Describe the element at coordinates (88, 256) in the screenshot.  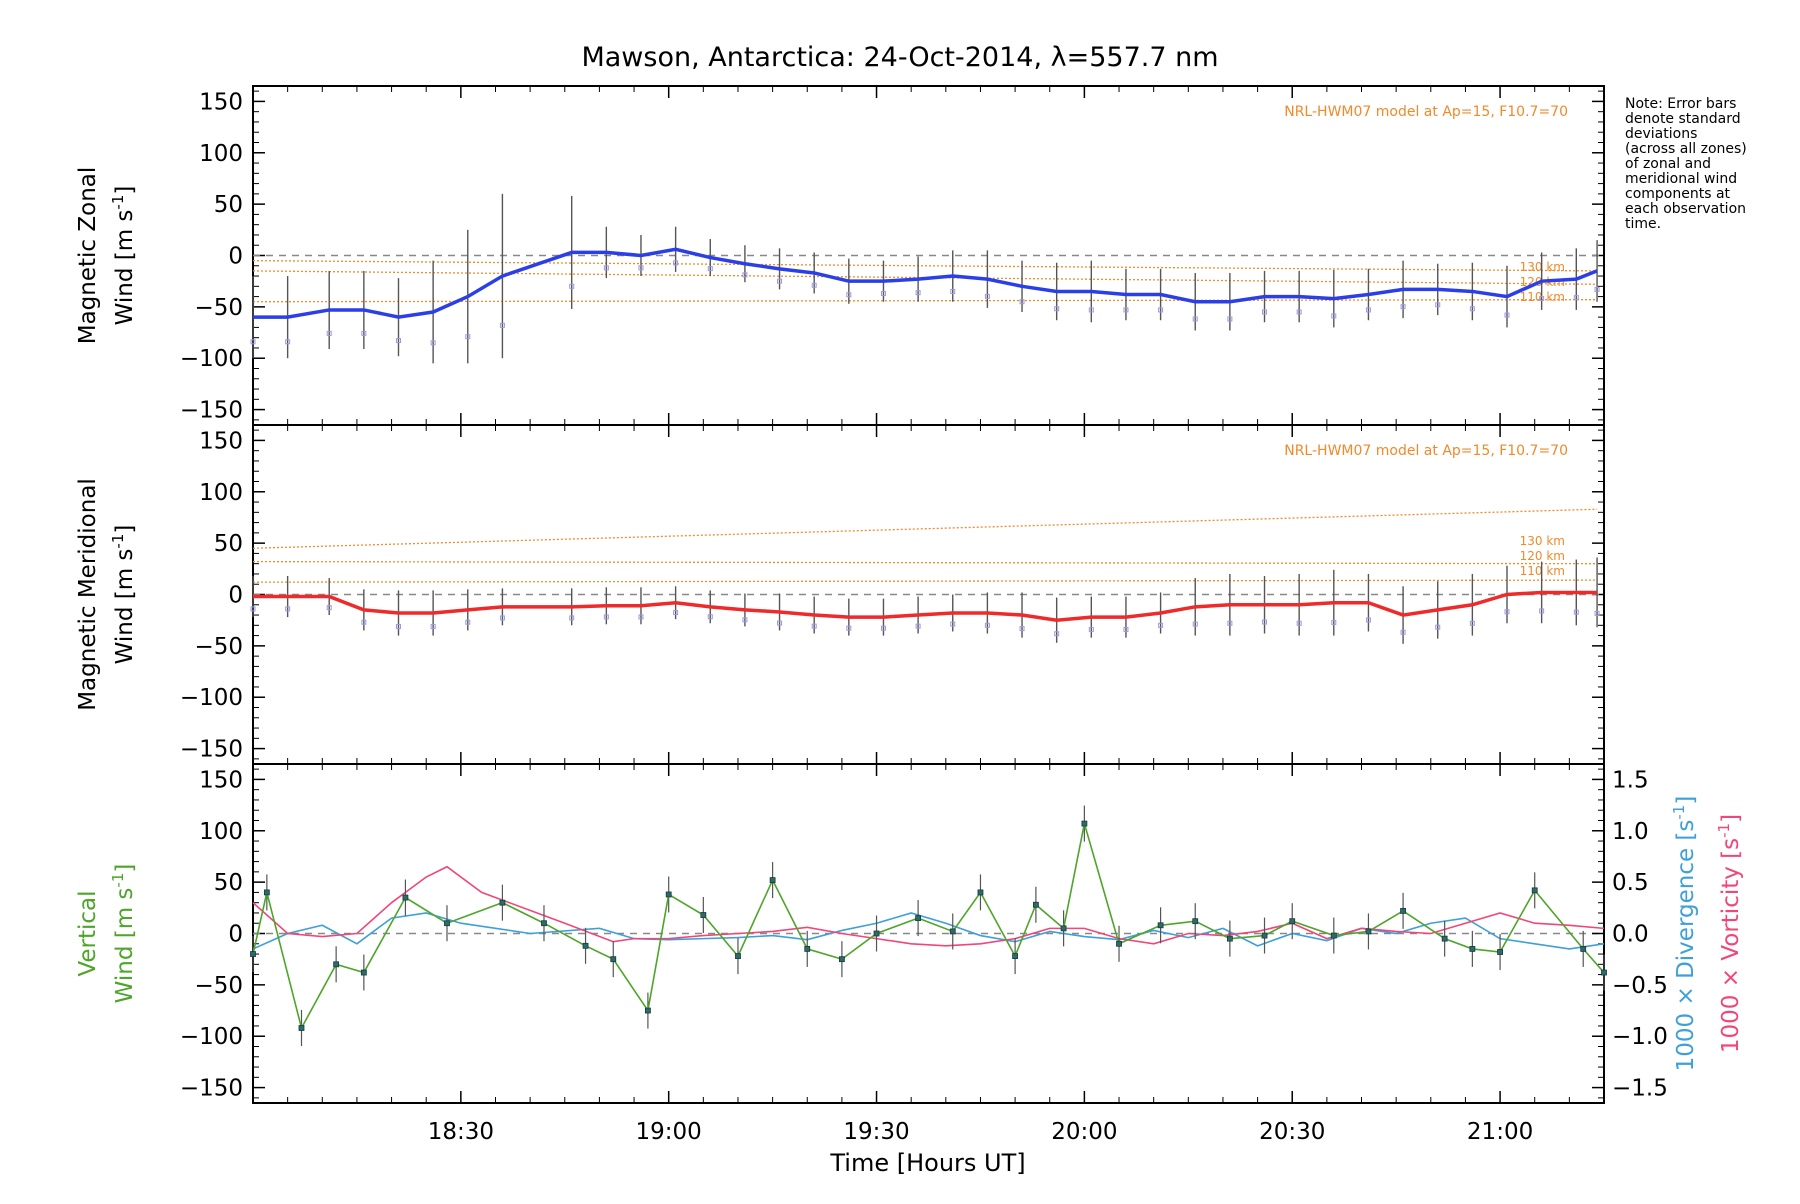
I see `y-axis-label: Magnetic Zonal` at that location.